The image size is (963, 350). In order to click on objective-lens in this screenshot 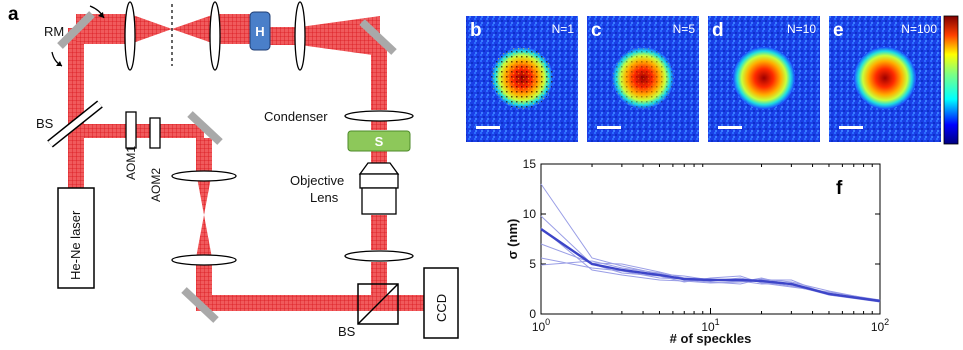, I will do `click(379, 188)`.